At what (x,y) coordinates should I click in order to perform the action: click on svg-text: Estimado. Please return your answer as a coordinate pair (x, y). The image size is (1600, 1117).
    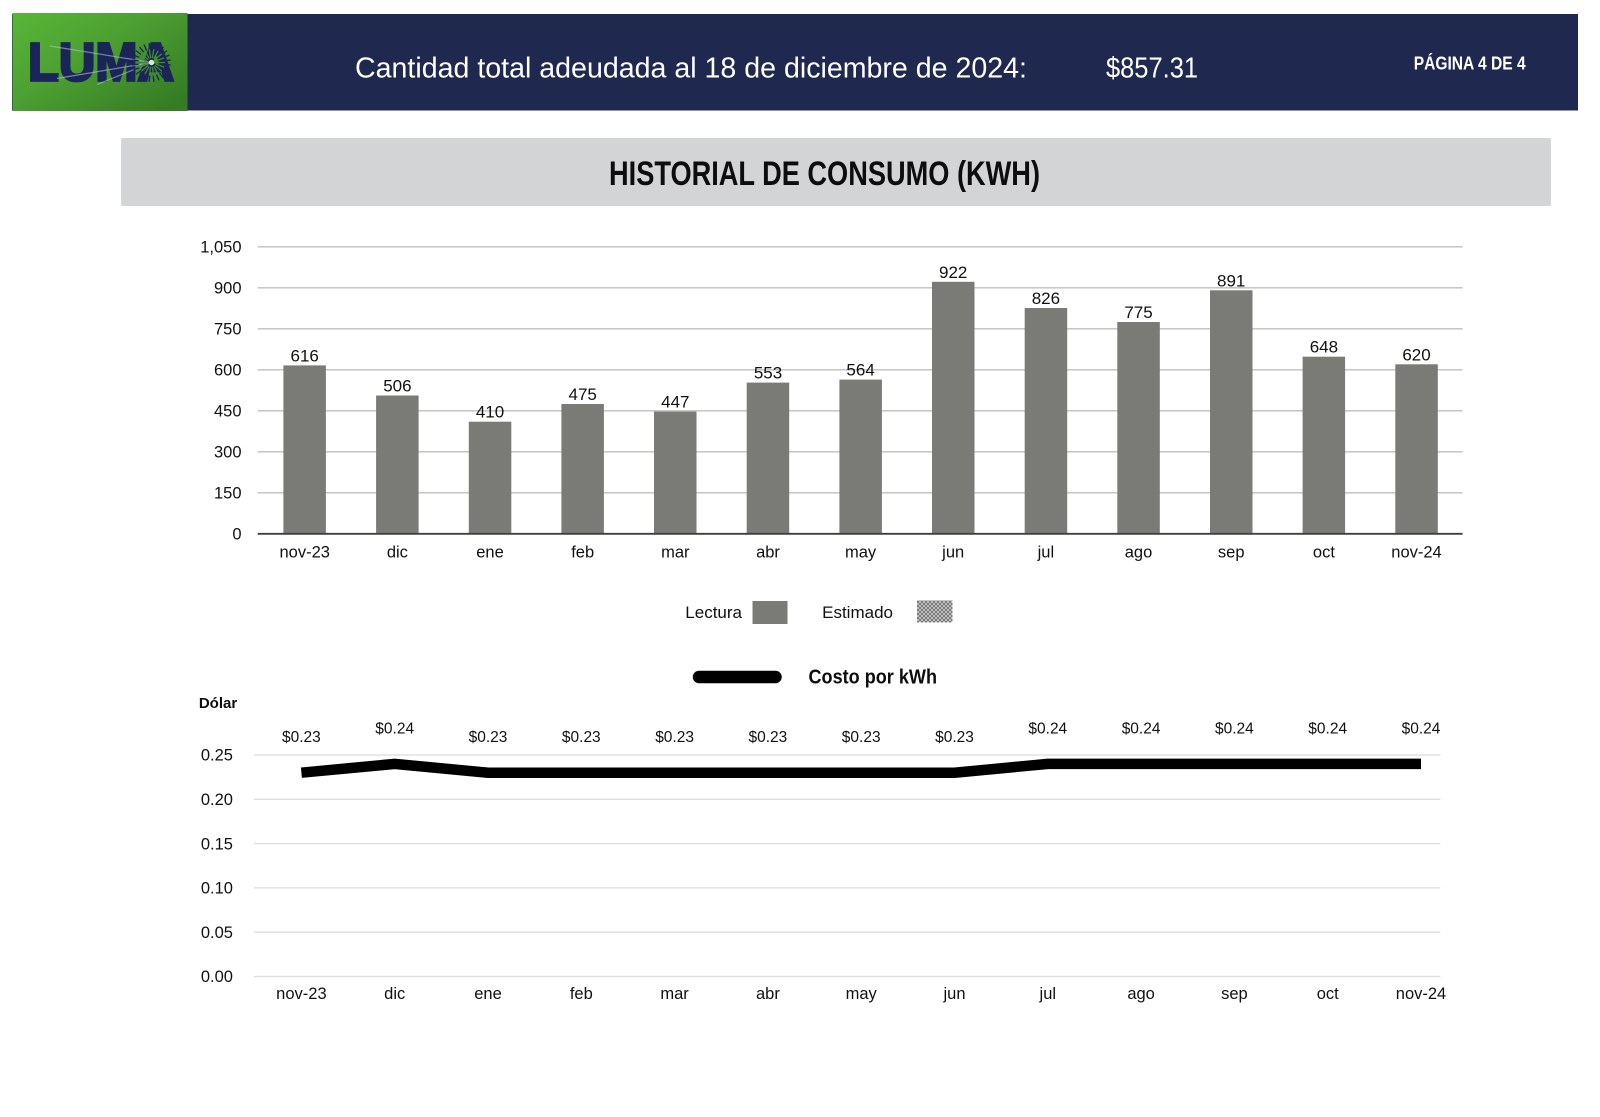
    Looking at the image, I should click on (857, 612).